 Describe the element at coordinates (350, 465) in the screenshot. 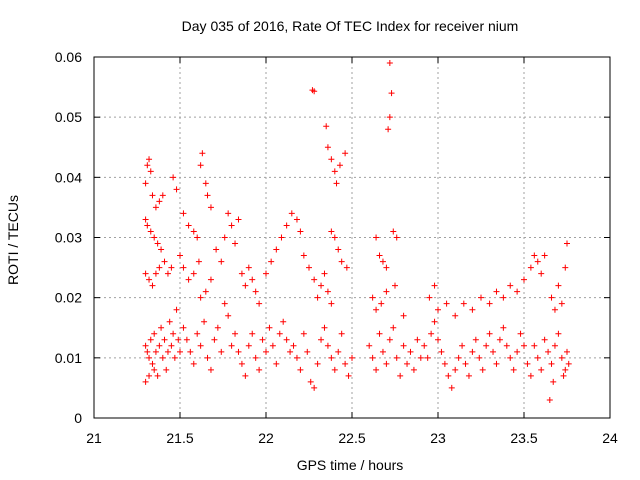

I see `x-axis-label: GPS time / hours` at that location.